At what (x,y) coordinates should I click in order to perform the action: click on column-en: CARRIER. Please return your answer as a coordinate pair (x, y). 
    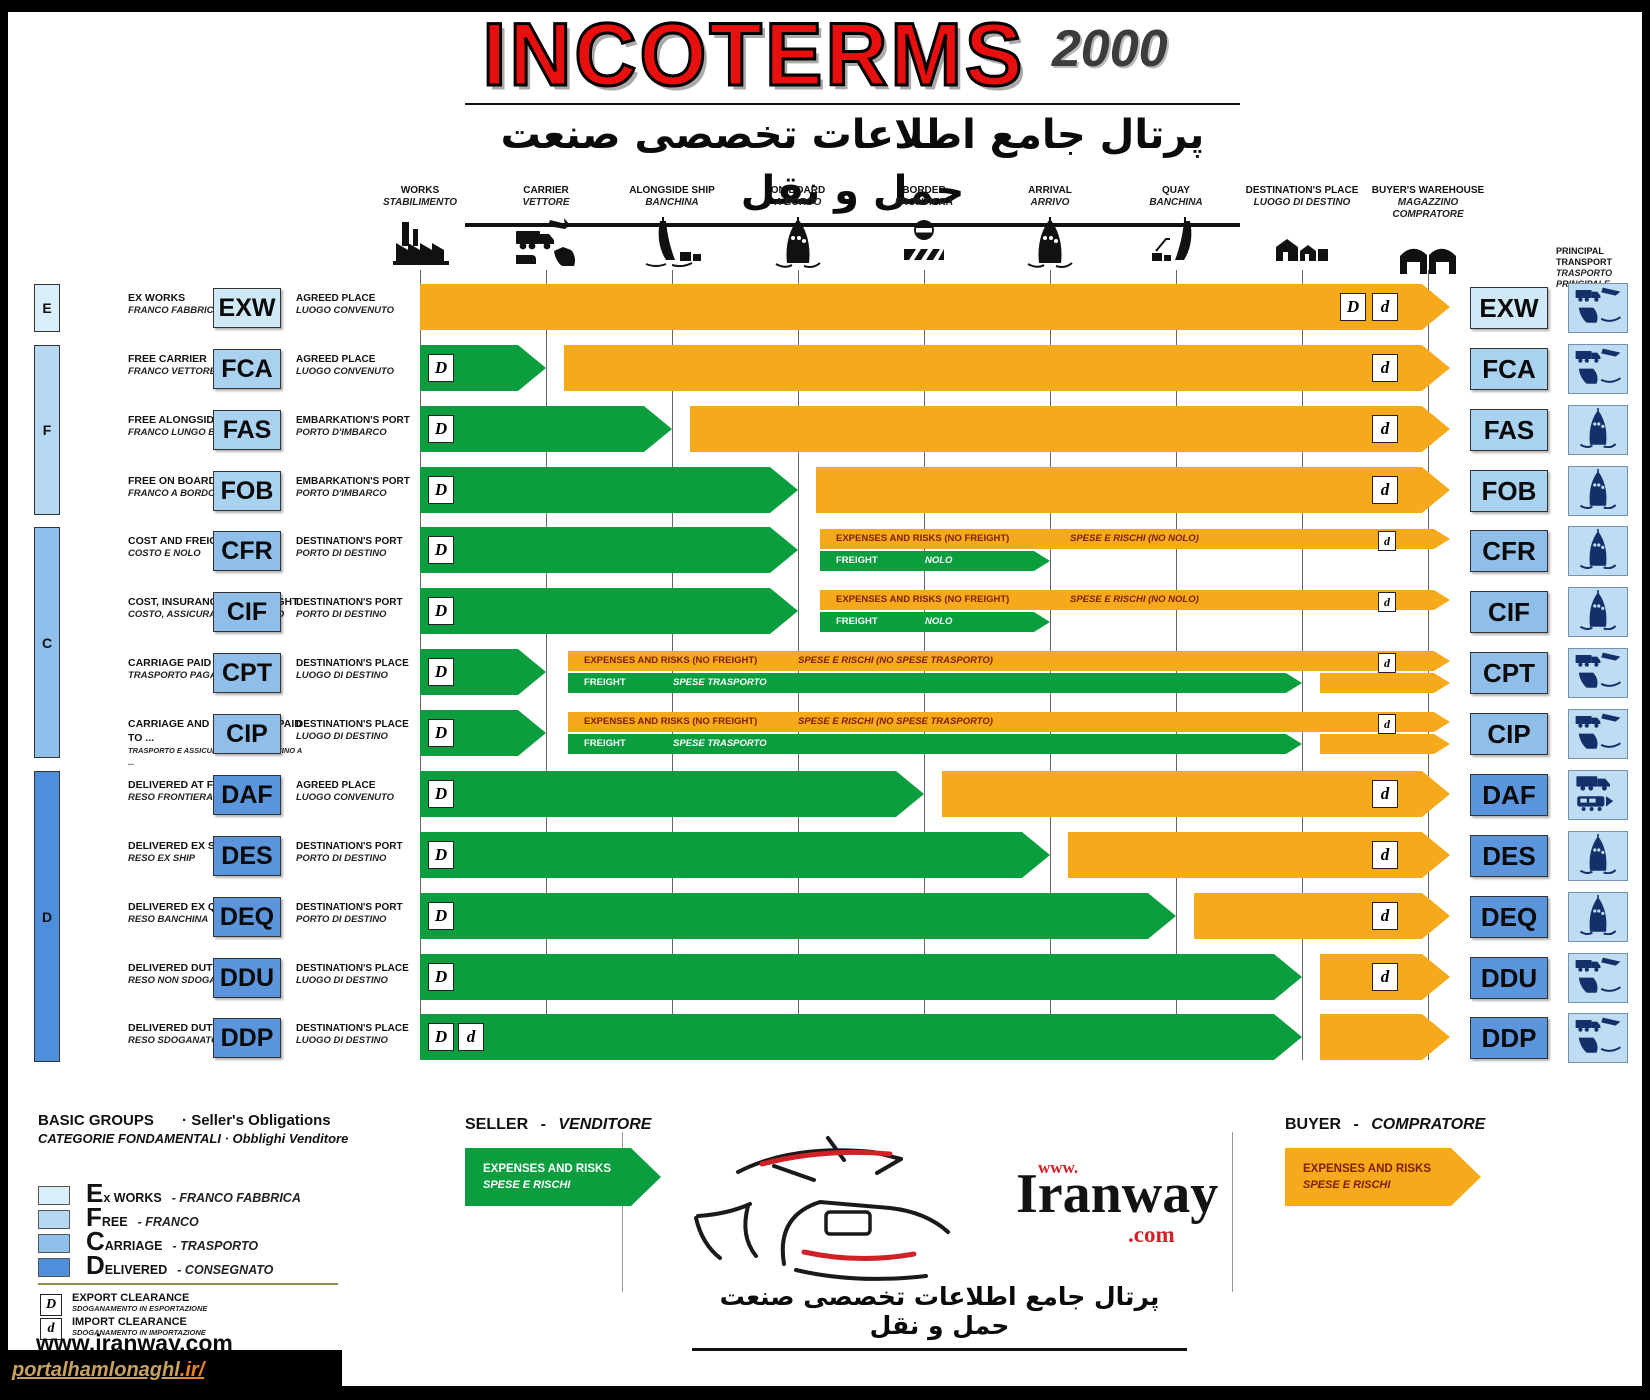
    Looking at the image, I should click on (546, 190).